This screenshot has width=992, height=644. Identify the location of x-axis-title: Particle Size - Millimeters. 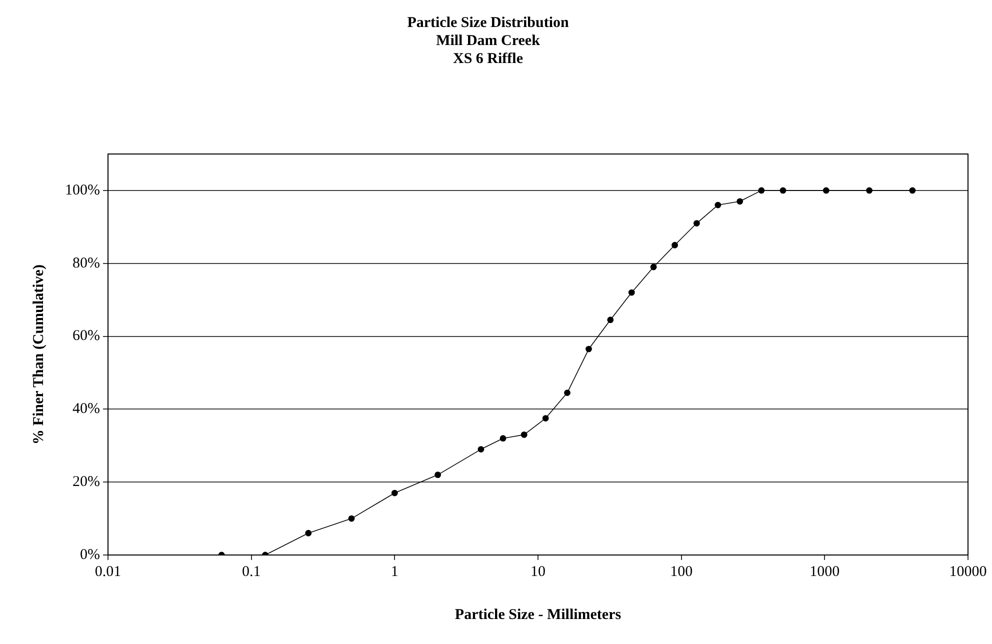
(538, 614).